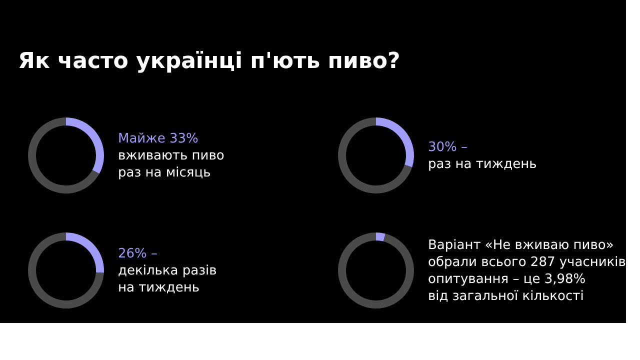  What do you see at coordinates (171, 156) in the screenshot?
I see `text: вживають пиво` at bounding box center [171, 156].